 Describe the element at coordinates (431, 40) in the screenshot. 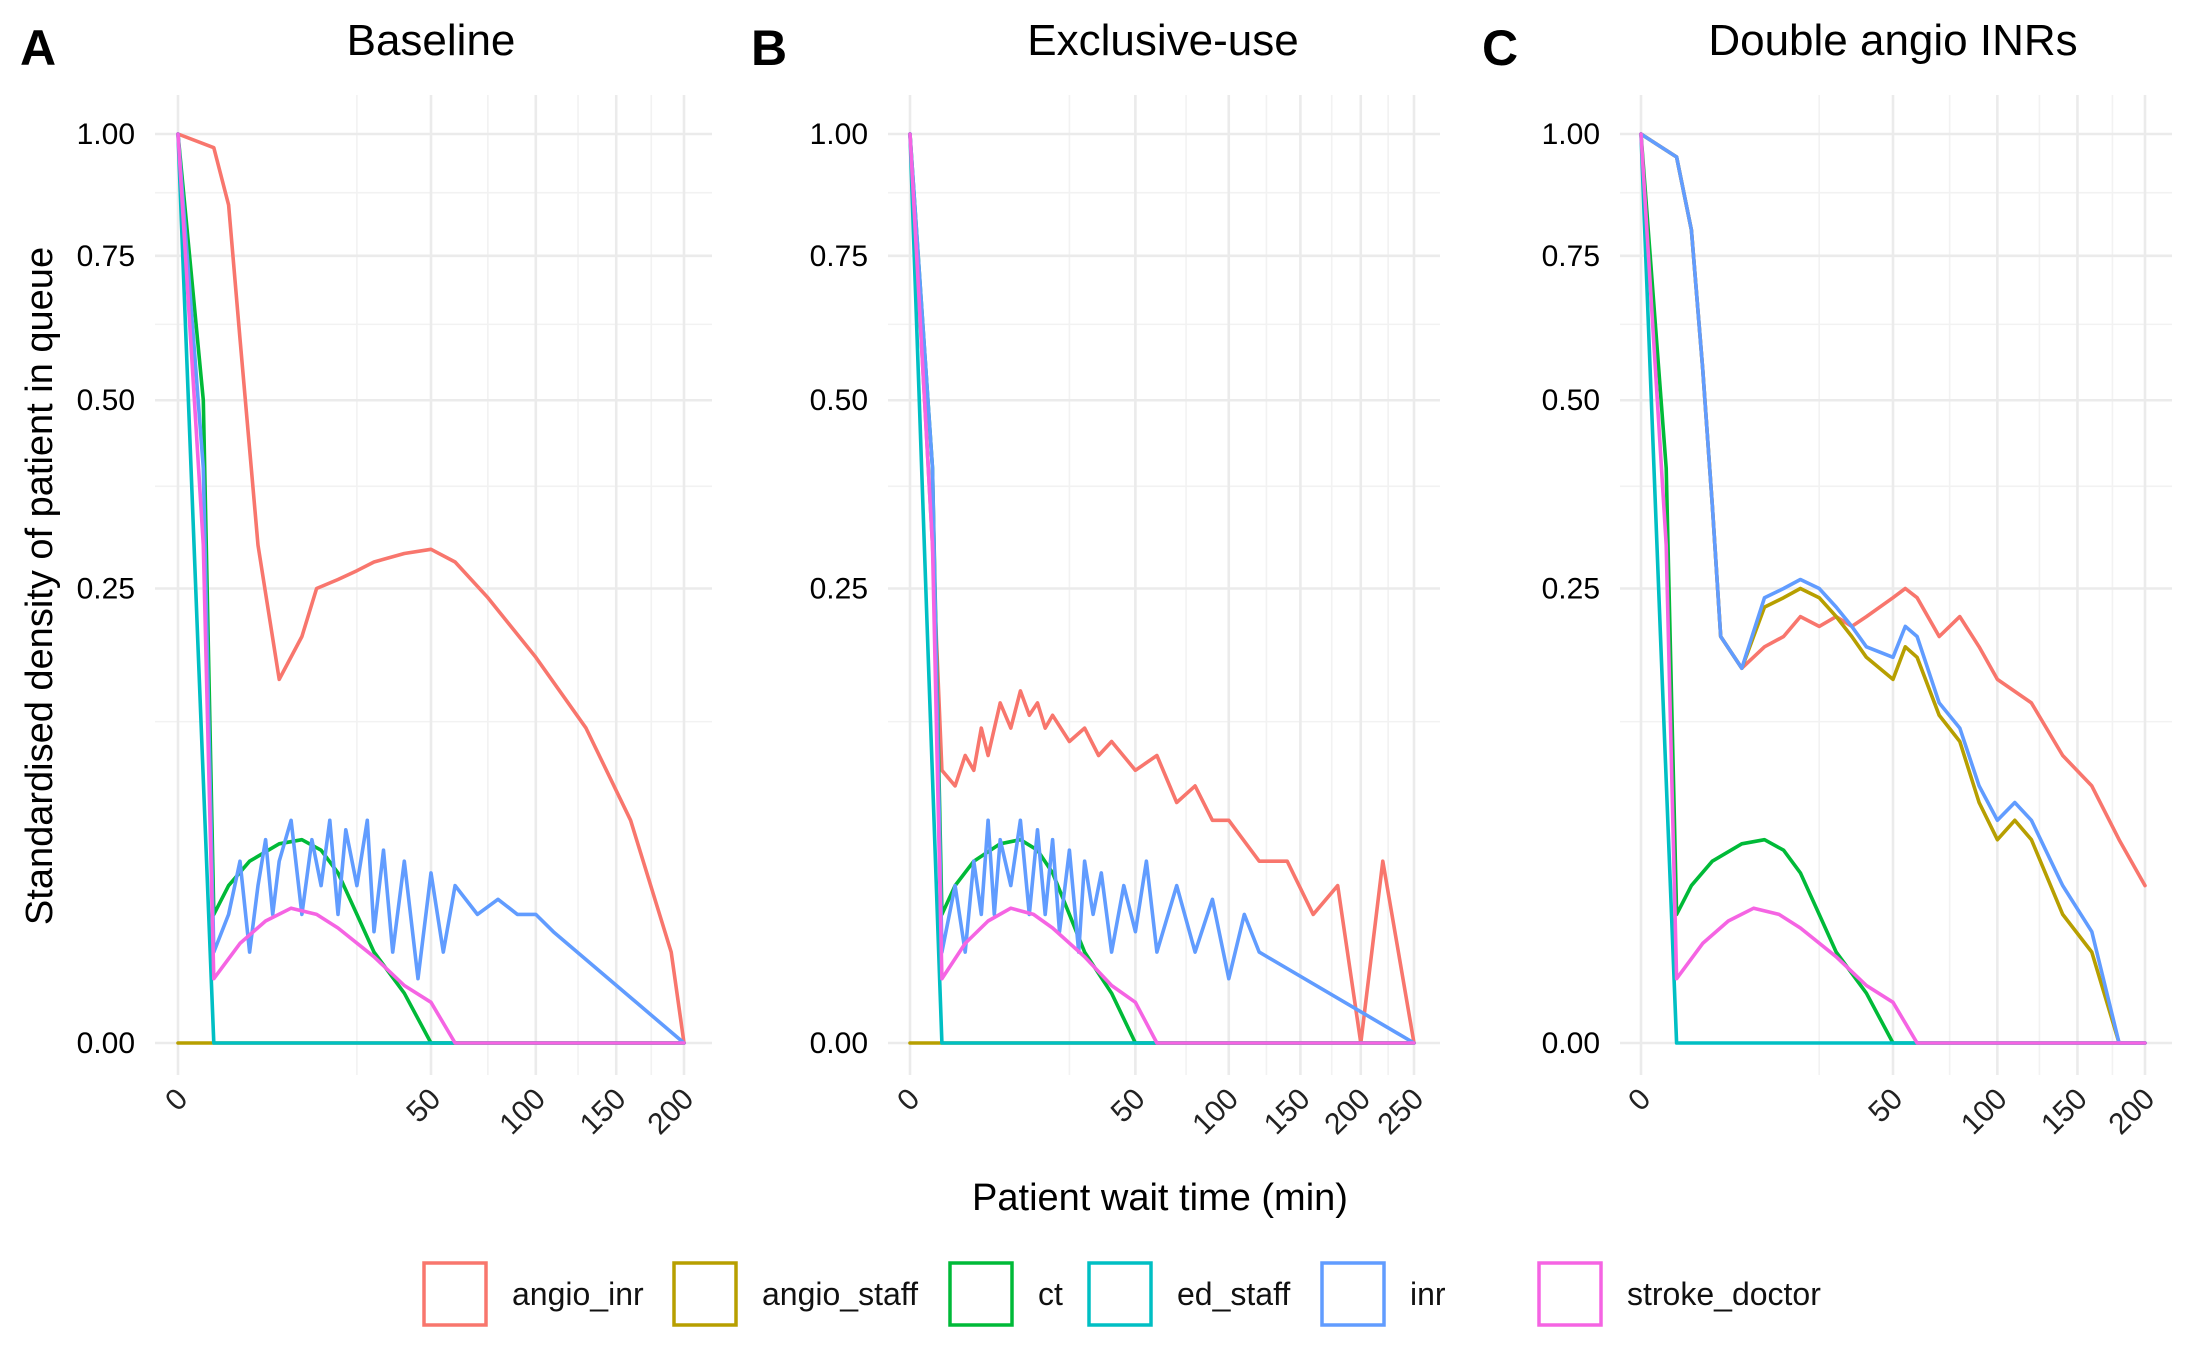

I see `panel-title: Baseline` at that location.